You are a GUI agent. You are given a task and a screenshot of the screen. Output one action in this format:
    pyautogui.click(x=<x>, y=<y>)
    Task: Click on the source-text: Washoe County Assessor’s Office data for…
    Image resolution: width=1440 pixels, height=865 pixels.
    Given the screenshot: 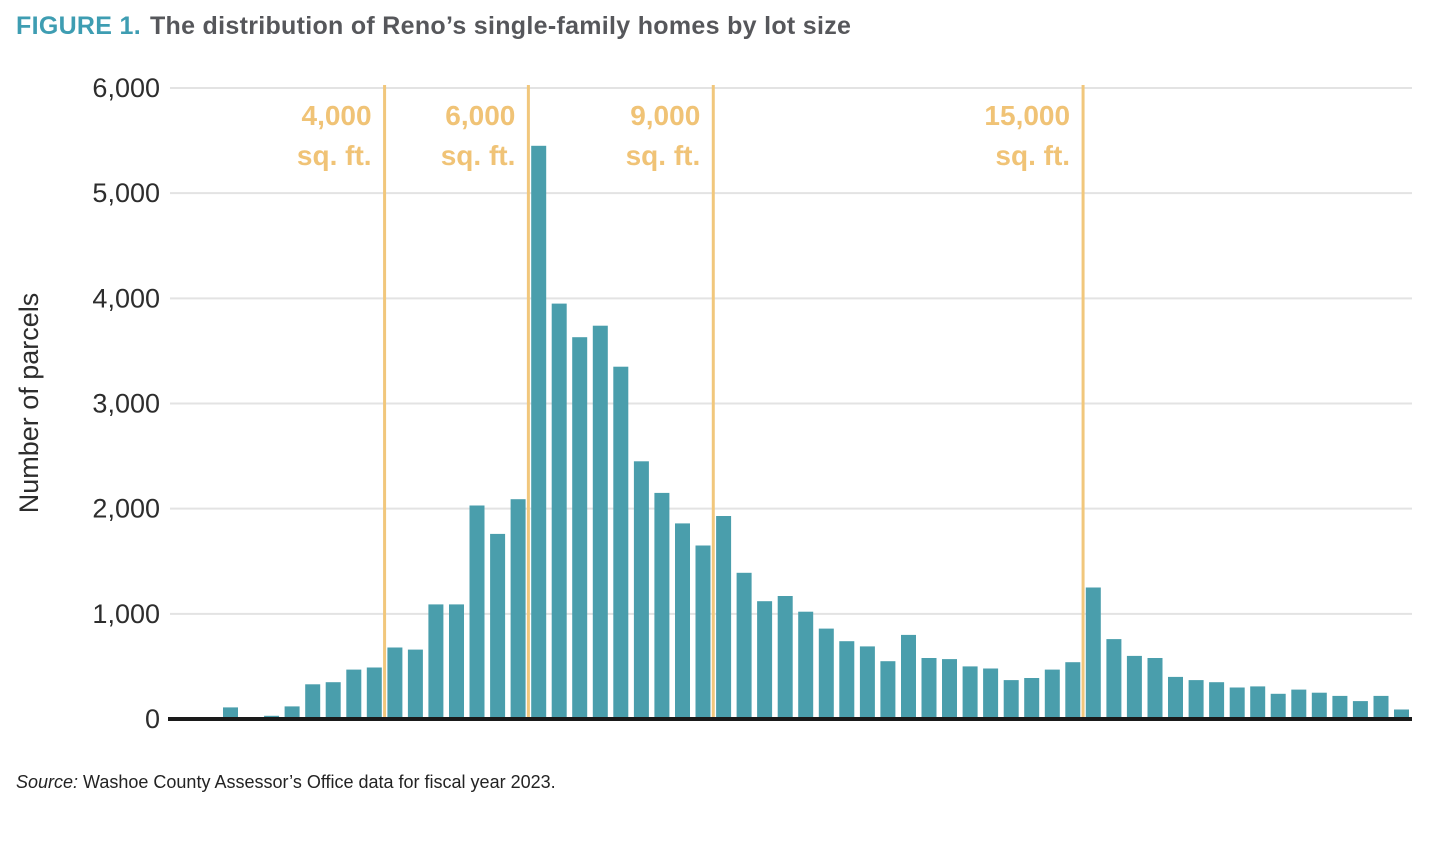 What is the action you would take?
    pyautogui.click(x=319, y=782)
    